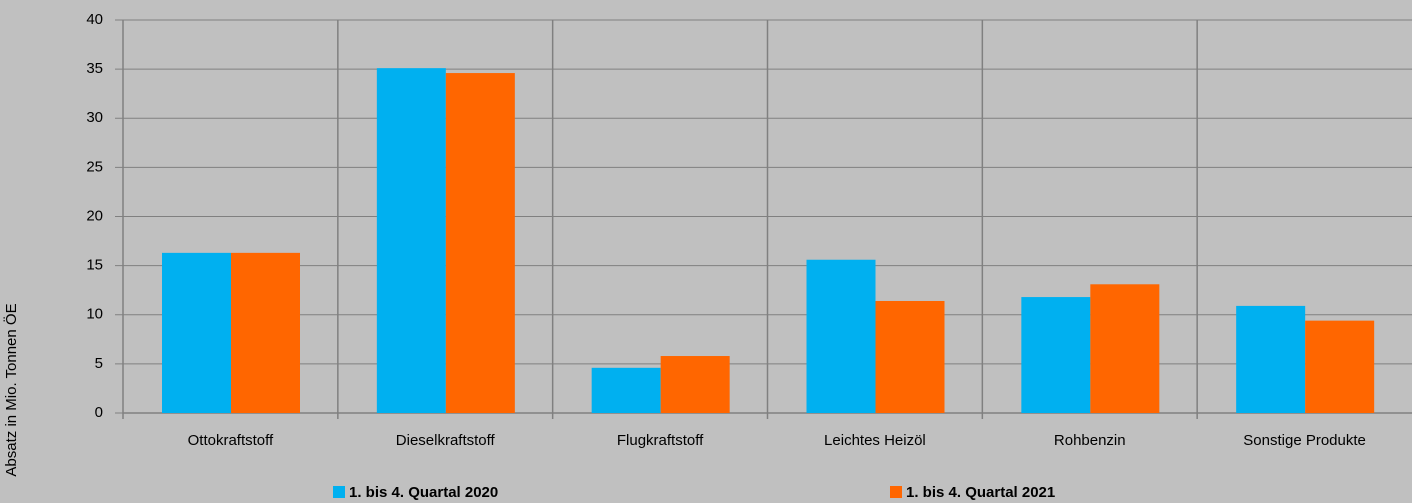 This screenshot has height=503, width=1412. What do you see at coordinates (11, 389) in the screenshot?
I see `y-axis-label: Absatz in Mio. Tonnen ÖE` at bounding box center [11, 389].